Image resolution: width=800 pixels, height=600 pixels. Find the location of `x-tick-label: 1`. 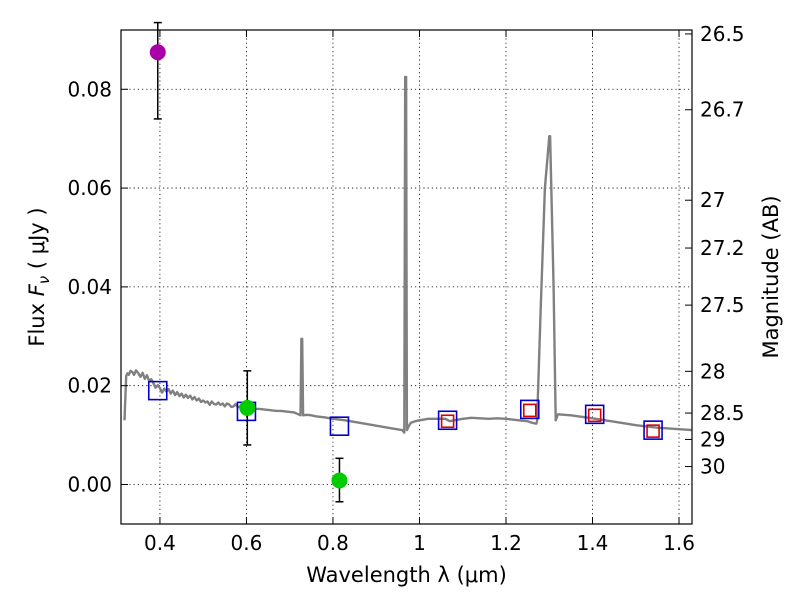

x-tick-label: 1 is located at coordinates (419, 543).